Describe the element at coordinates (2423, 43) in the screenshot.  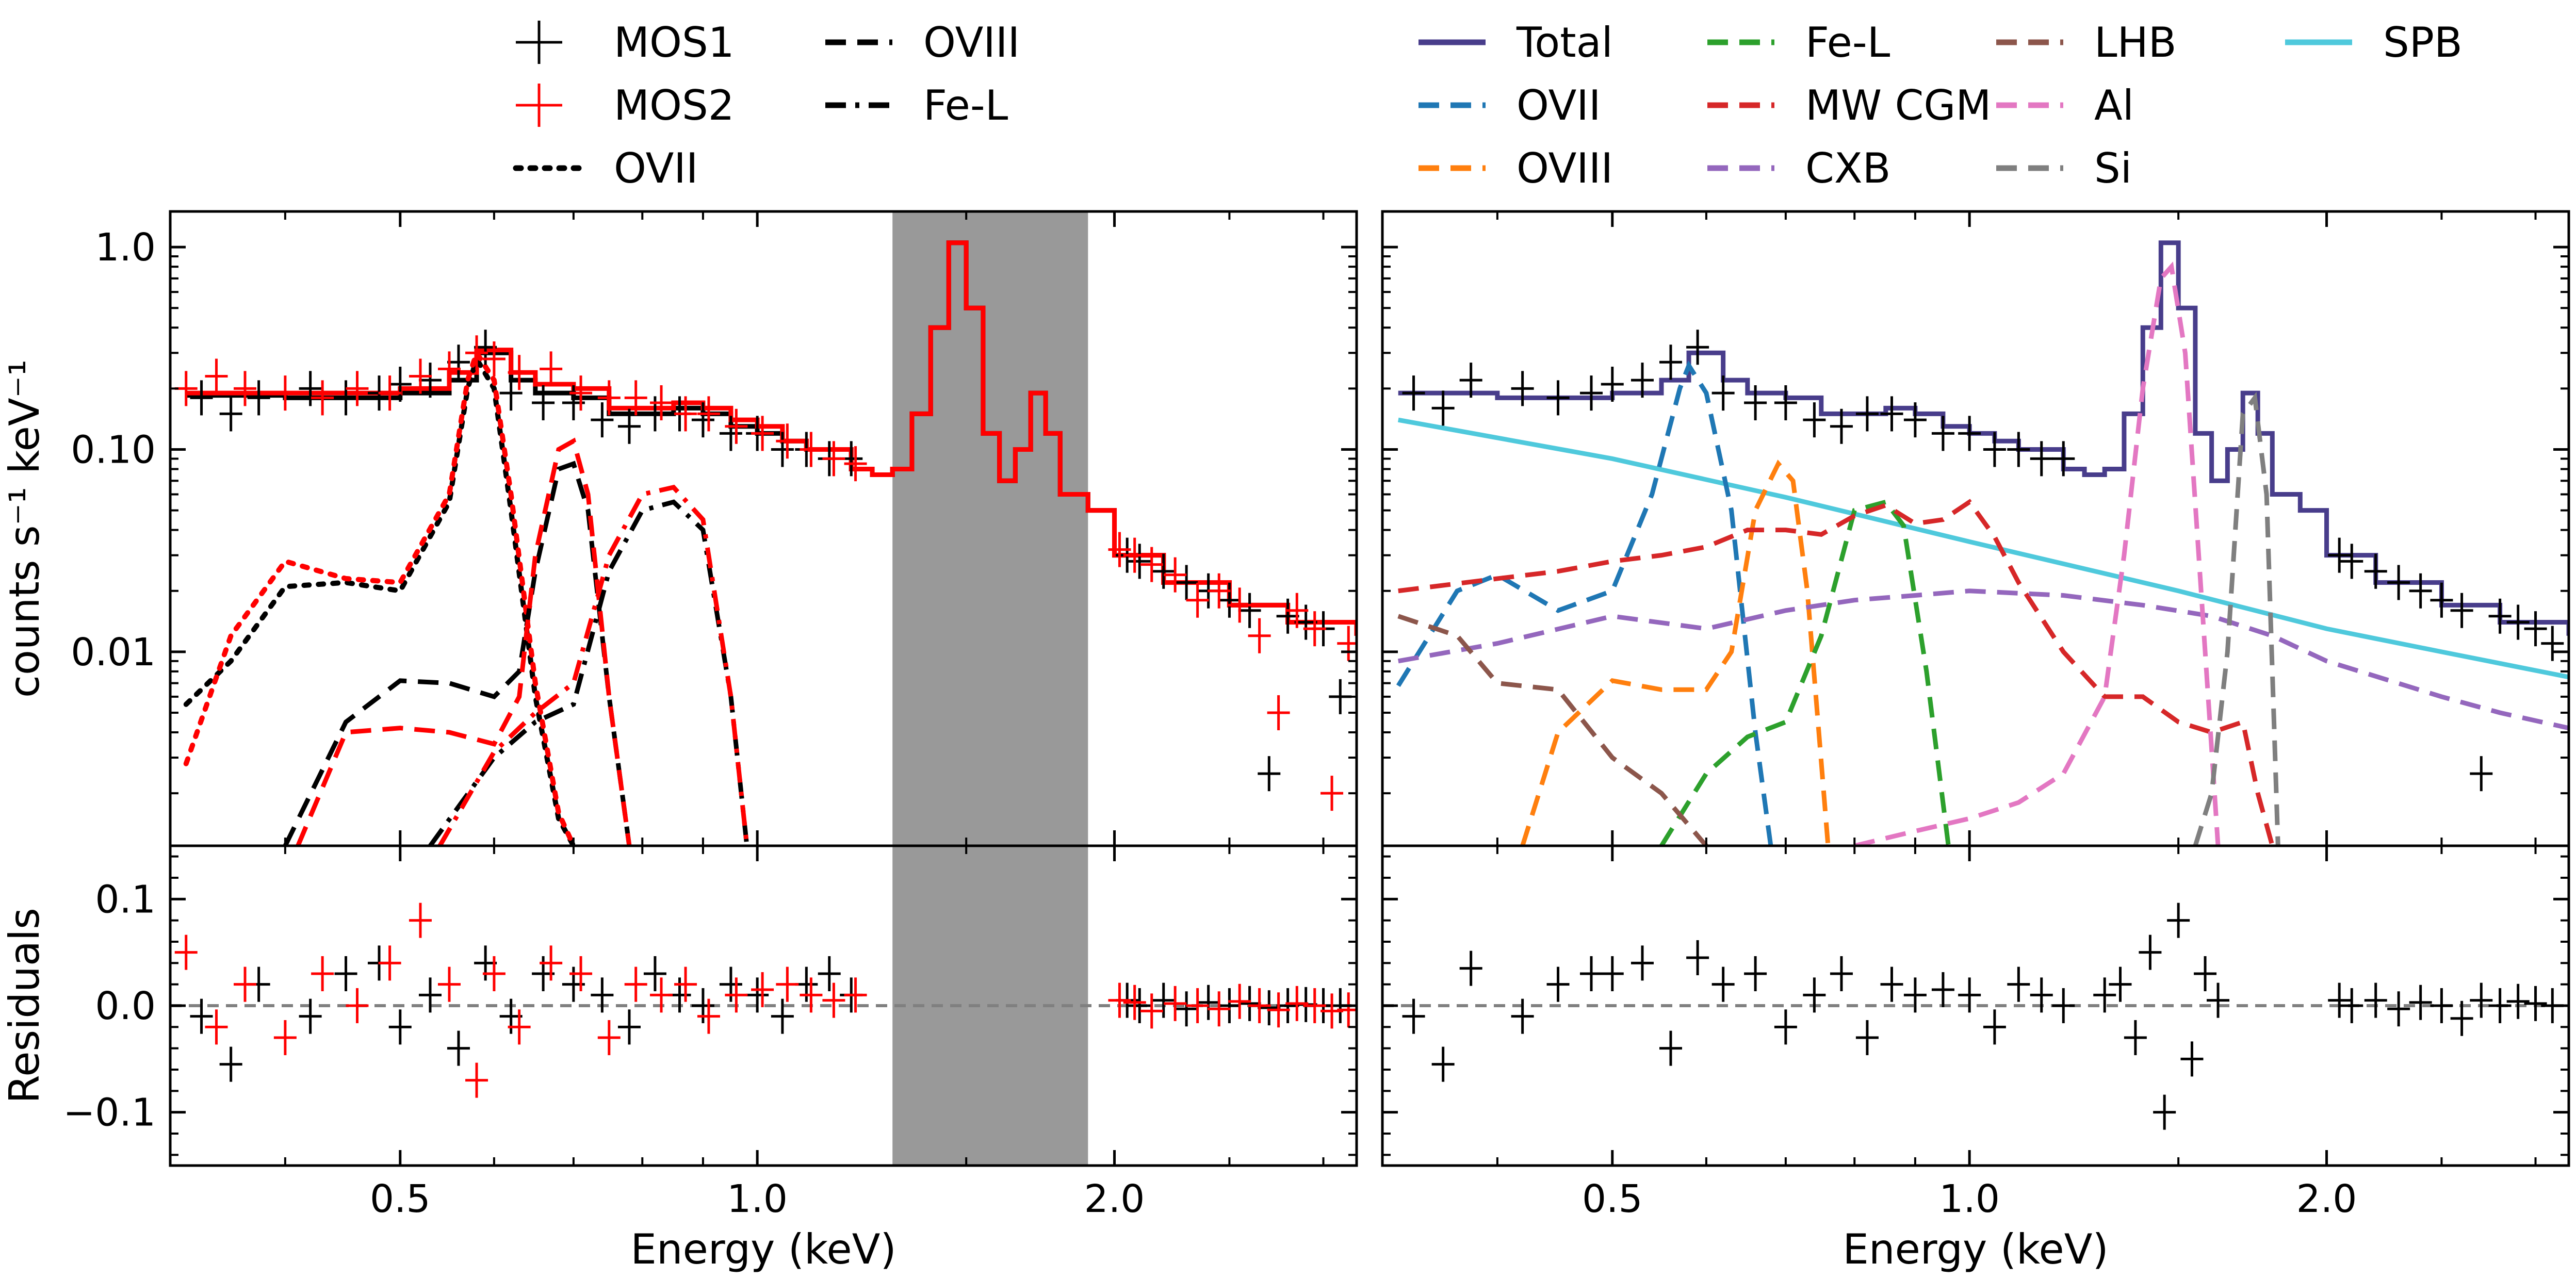
I see `legend-label: SPB` at that location.